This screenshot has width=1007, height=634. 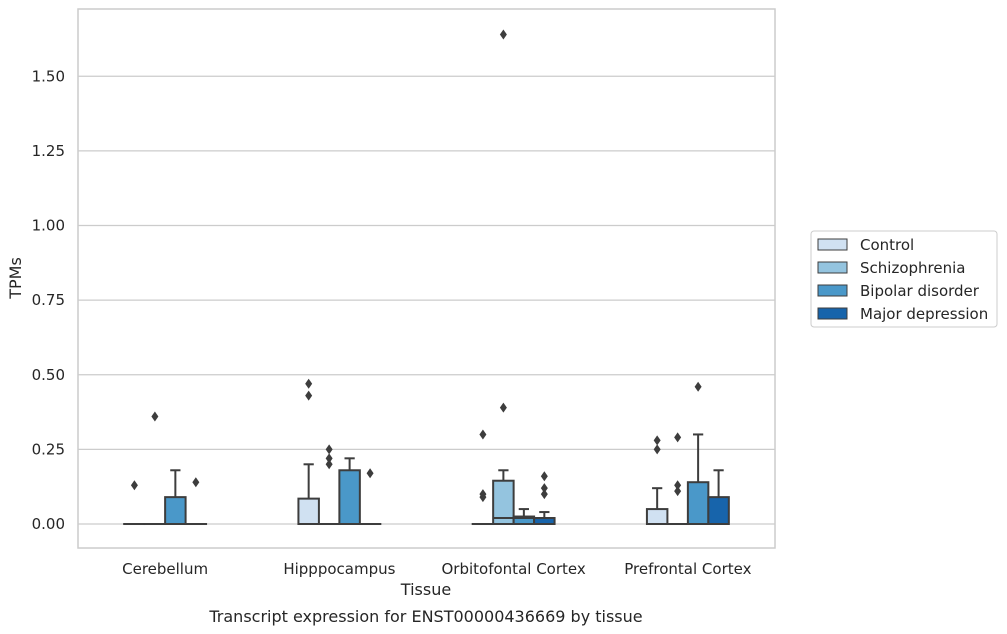 What do you see at coordinates (48, 151) in the screenshot?
I see `y-tick-label: 1.25` at bounding box center [48, 151].